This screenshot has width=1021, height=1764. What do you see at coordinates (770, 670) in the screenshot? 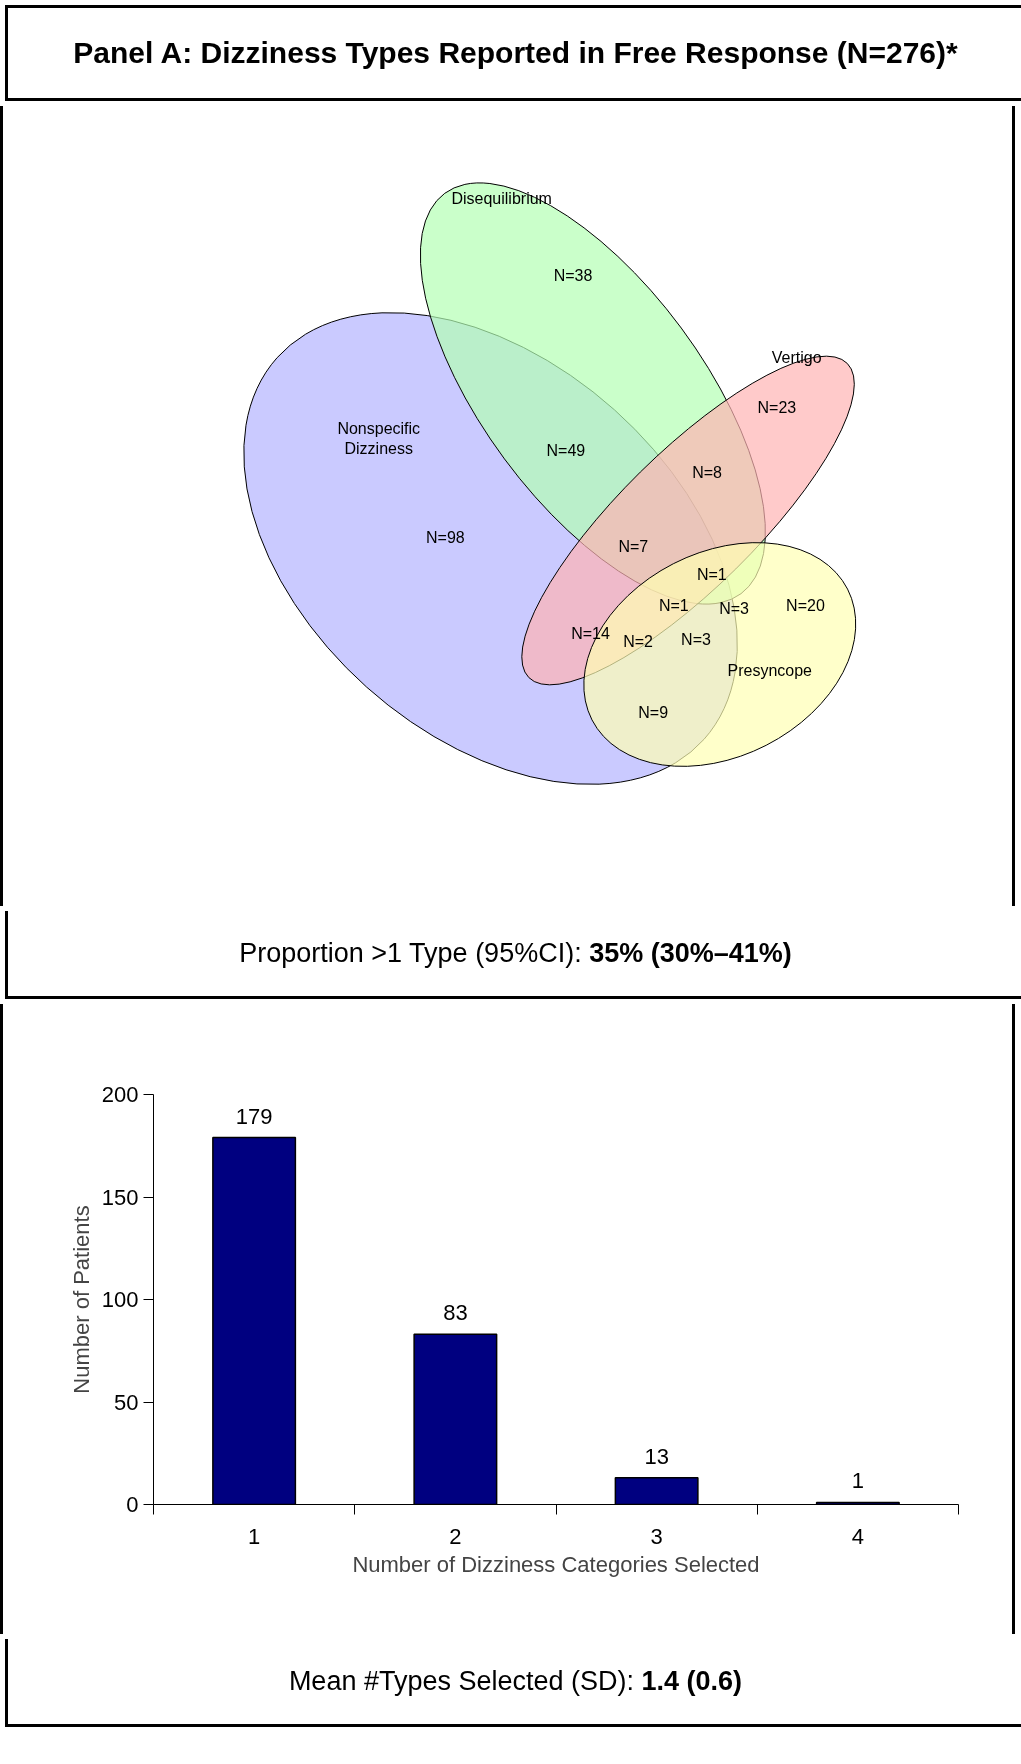
I see `category-label: Presyncope` at bounding box center [770, 670].